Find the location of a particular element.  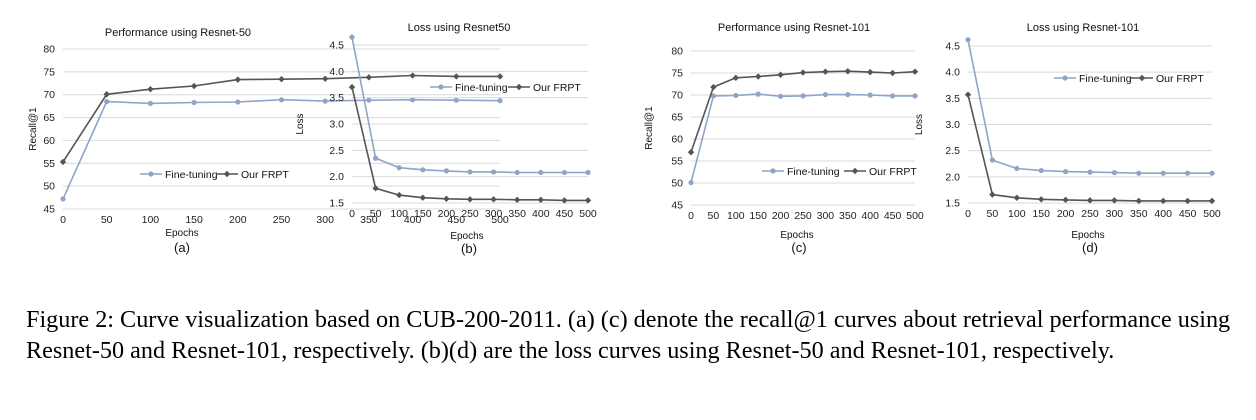

y-tick-label: 4.0 is located at coordinates (336, 72).